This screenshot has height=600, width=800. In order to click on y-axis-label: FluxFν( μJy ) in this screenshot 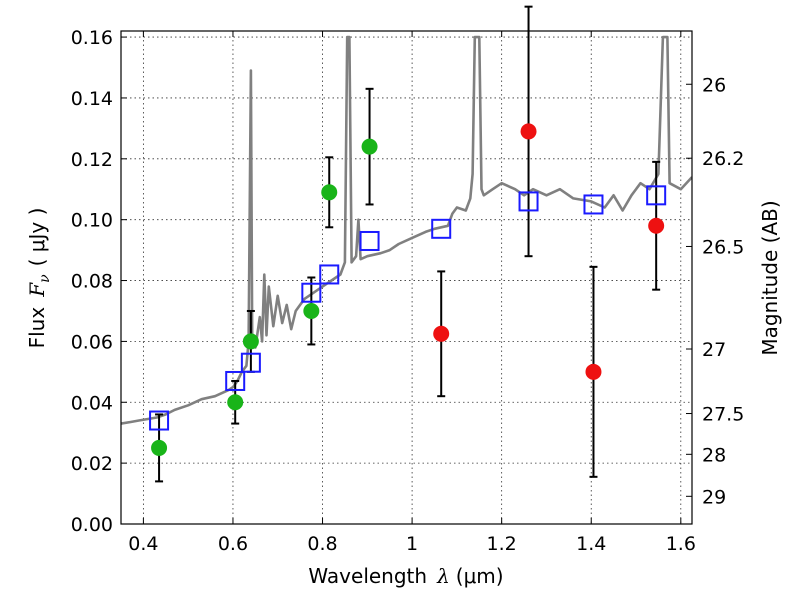, I will do `click(39, 278)`.